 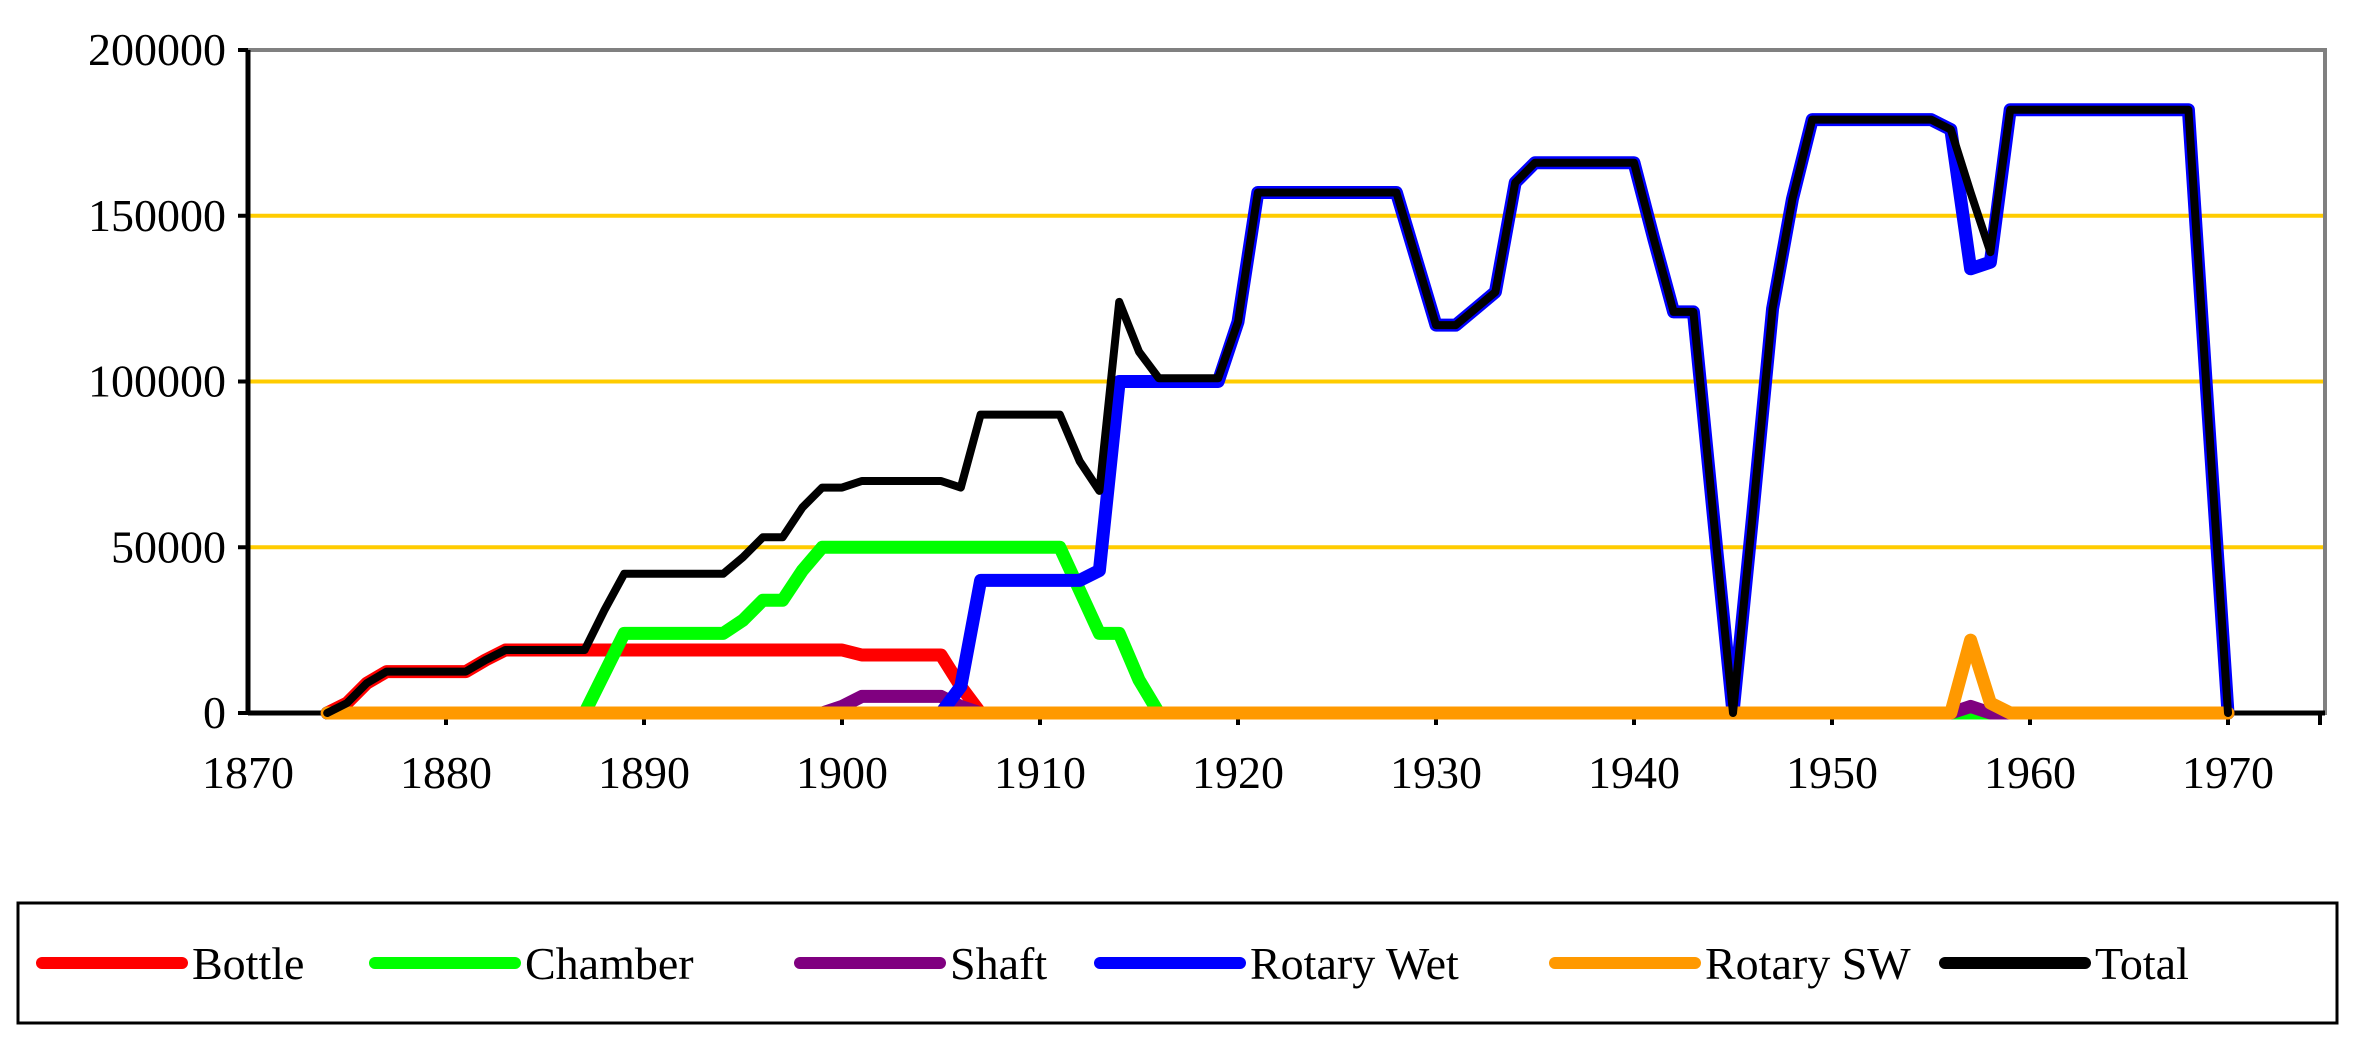 What do you see at coordinates (248, 772) in the screenshot?
I see `x-tick-label: 1870` at bounding box center [248, 772].